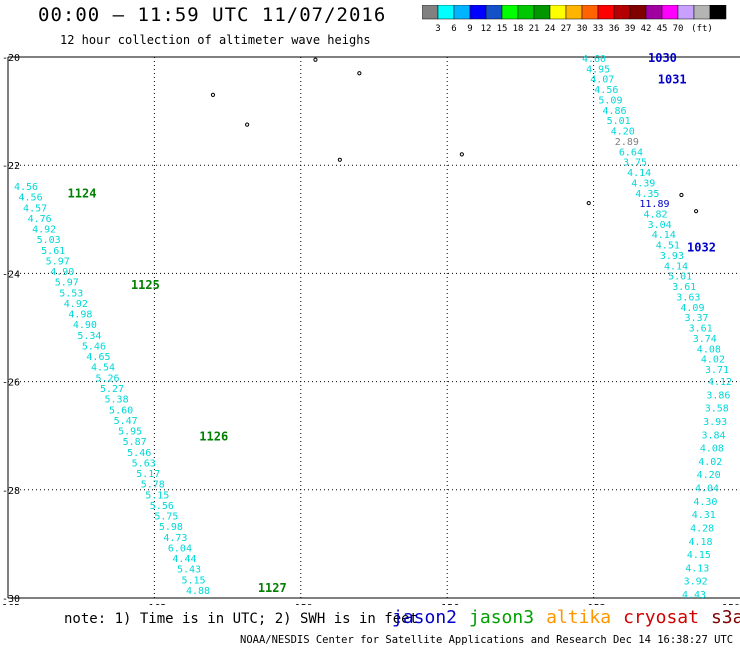 This screenshot has height=650, width=740. What do you see at coordinates (705, 502) in the screenshot?
I see `swh-value-label: 4.30` at bounding box center [705, 502].